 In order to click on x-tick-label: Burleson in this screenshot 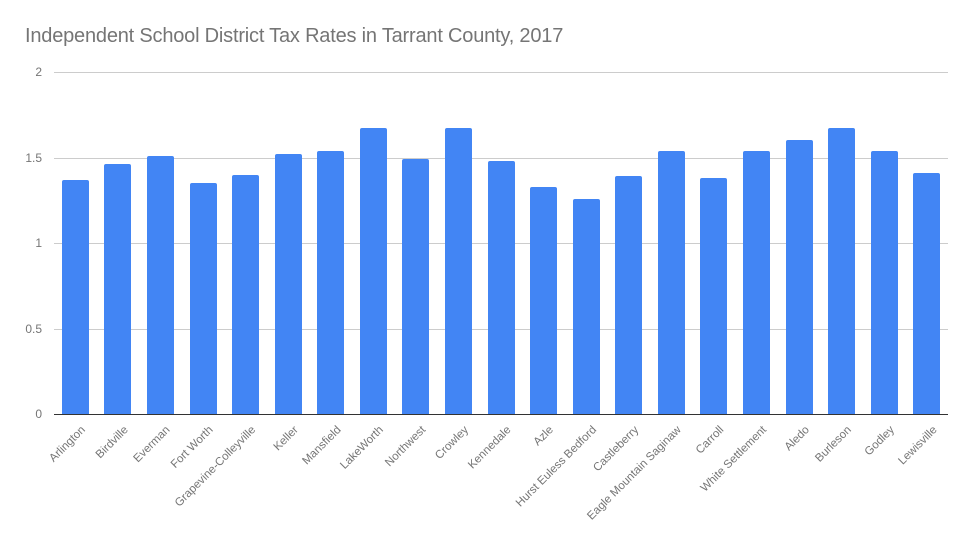, I will do `click(834, 444)`.